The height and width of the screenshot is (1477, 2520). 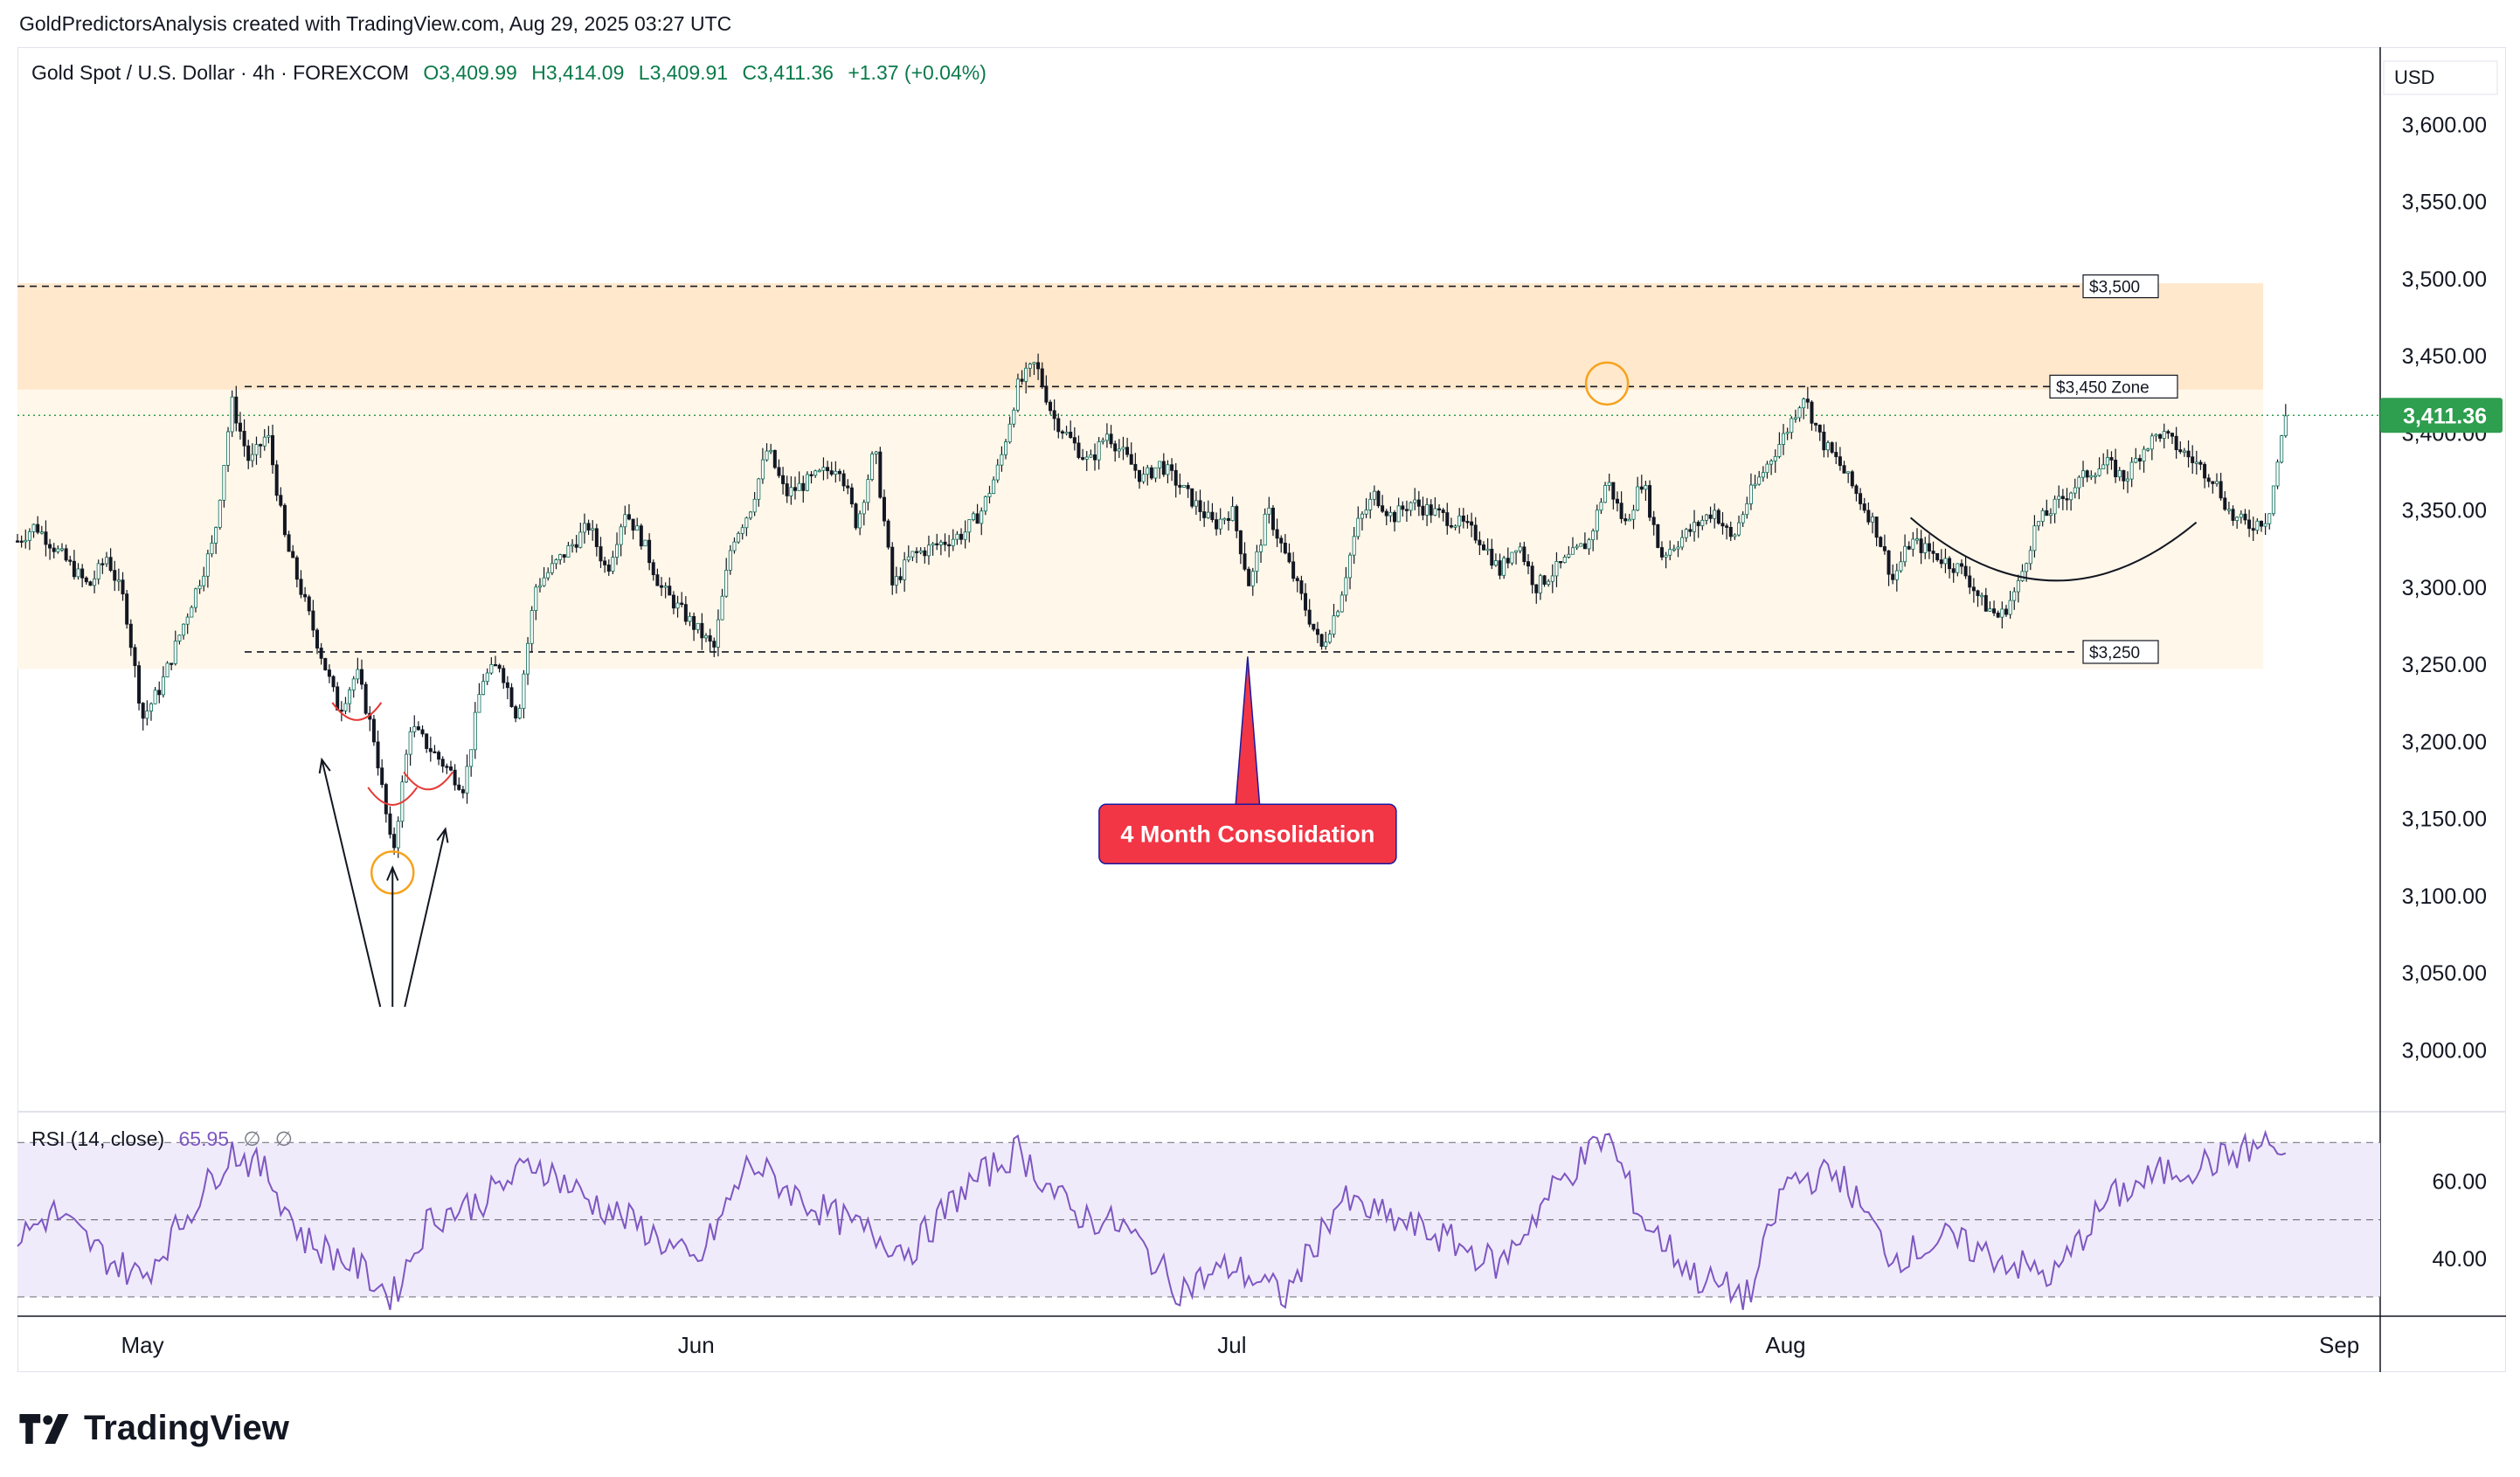 What do you see at coordinates (2444, 203) in the screenshot?
I see `price-tick-label: 3,550.00` at bounding box center [2444, 203].